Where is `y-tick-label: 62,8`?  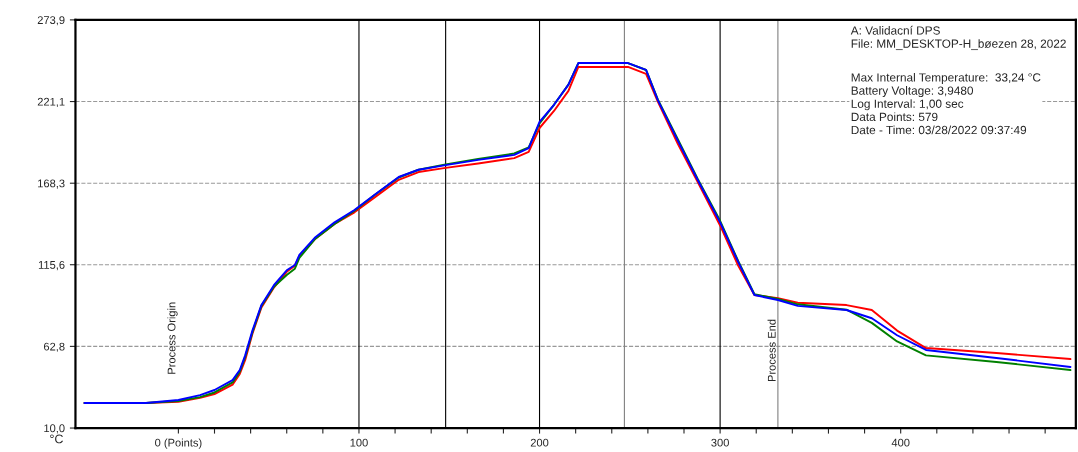 y-tick-label: 62,8 is located at coordinates (54, 347).